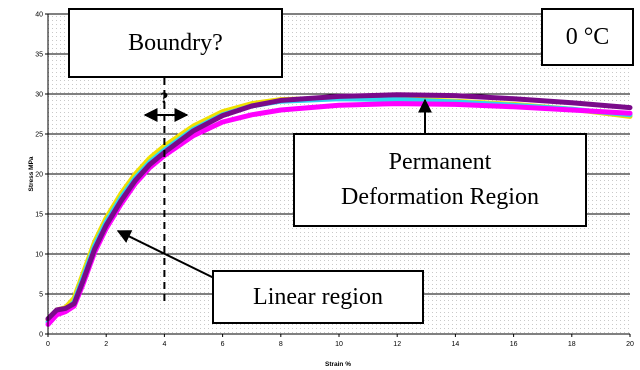 Image resolution: width=640 pixels, height=370 pixels. I want to click on x-tick-label: 12, so click(397, 344).